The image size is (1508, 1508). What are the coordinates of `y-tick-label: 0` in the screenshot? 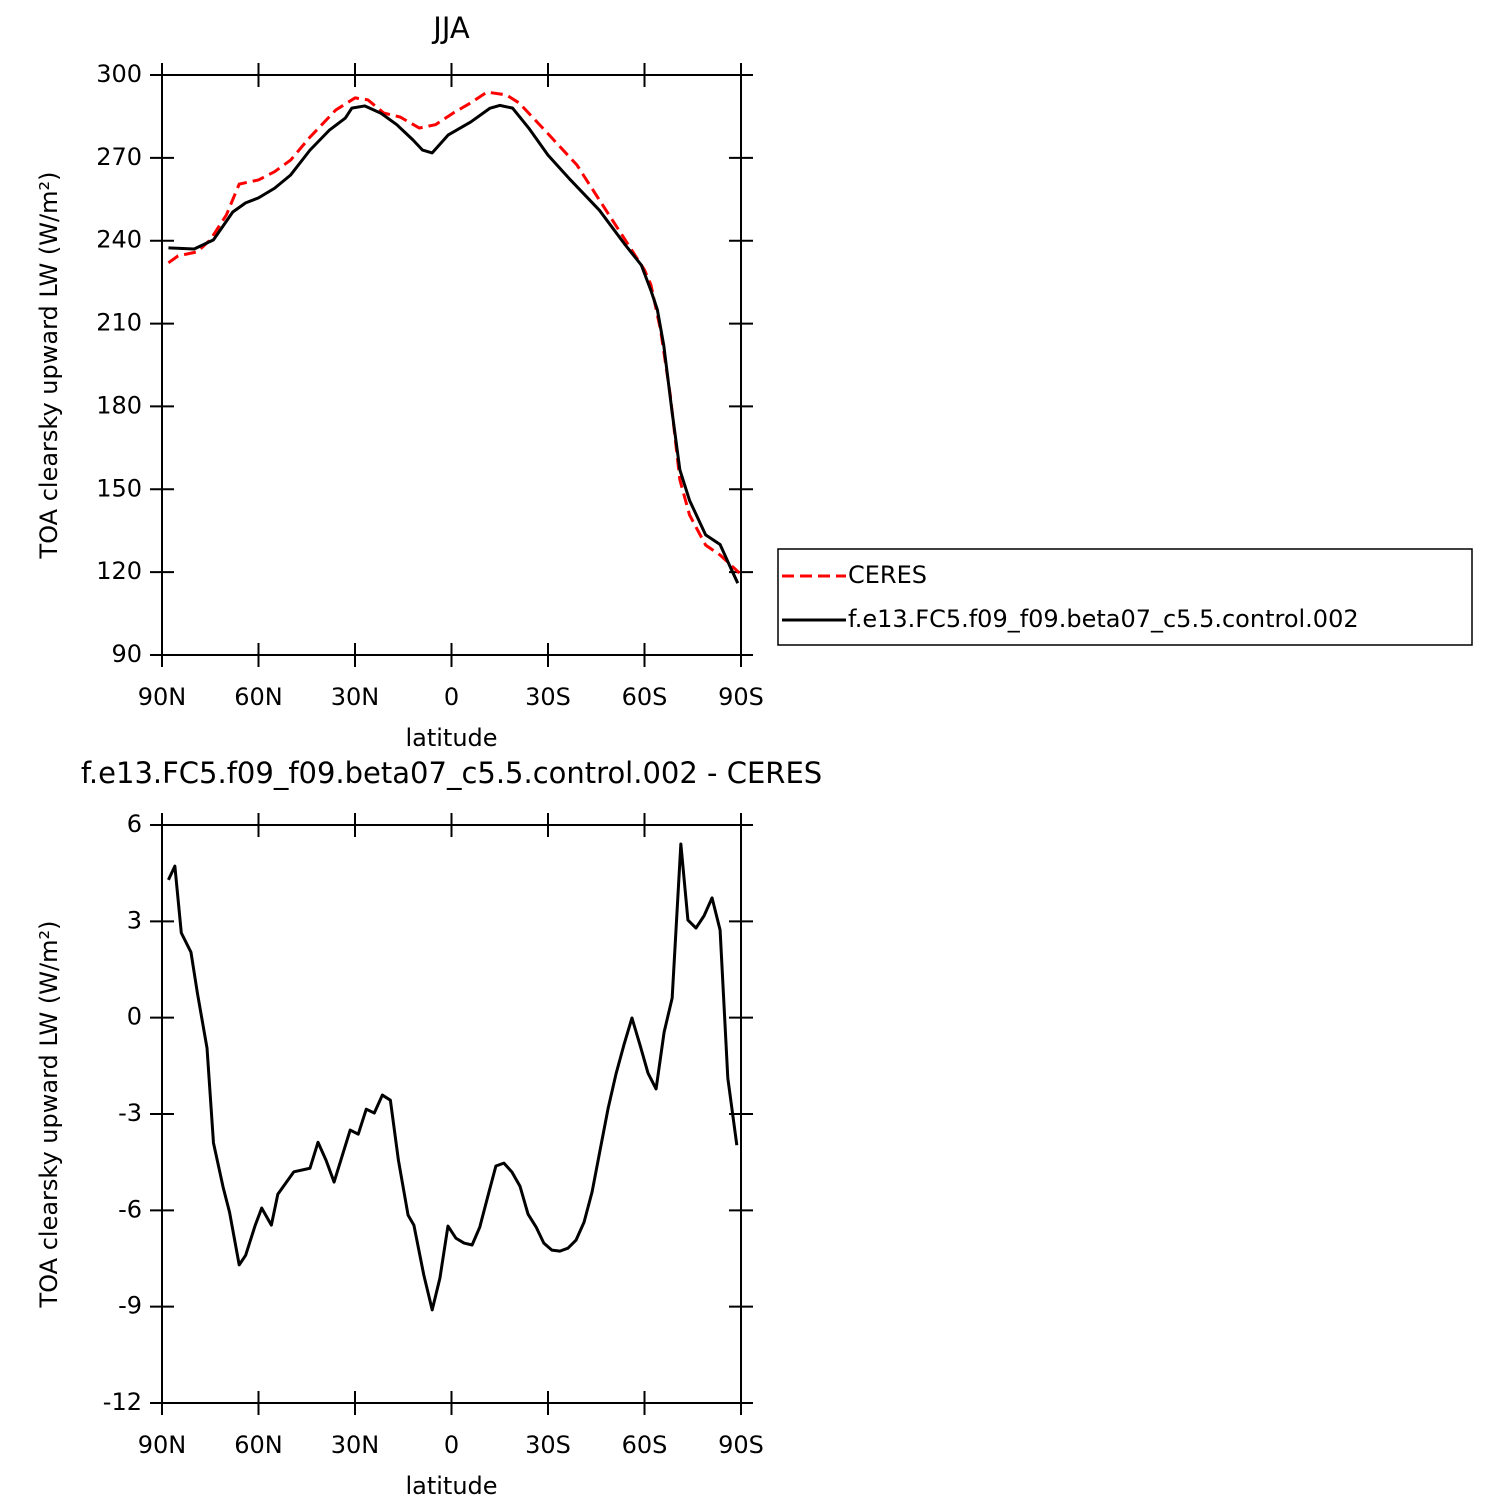 It's located at (134, 1017).